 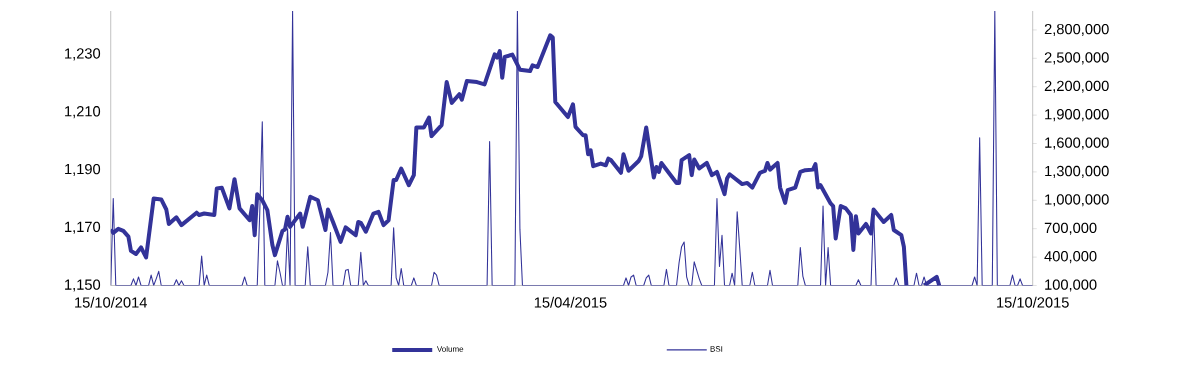 What do you see at coordinates (1077, 143) in the screenshot?
I see `y2-tick-label: 1,600,000` at bounding box center [1077, 143].